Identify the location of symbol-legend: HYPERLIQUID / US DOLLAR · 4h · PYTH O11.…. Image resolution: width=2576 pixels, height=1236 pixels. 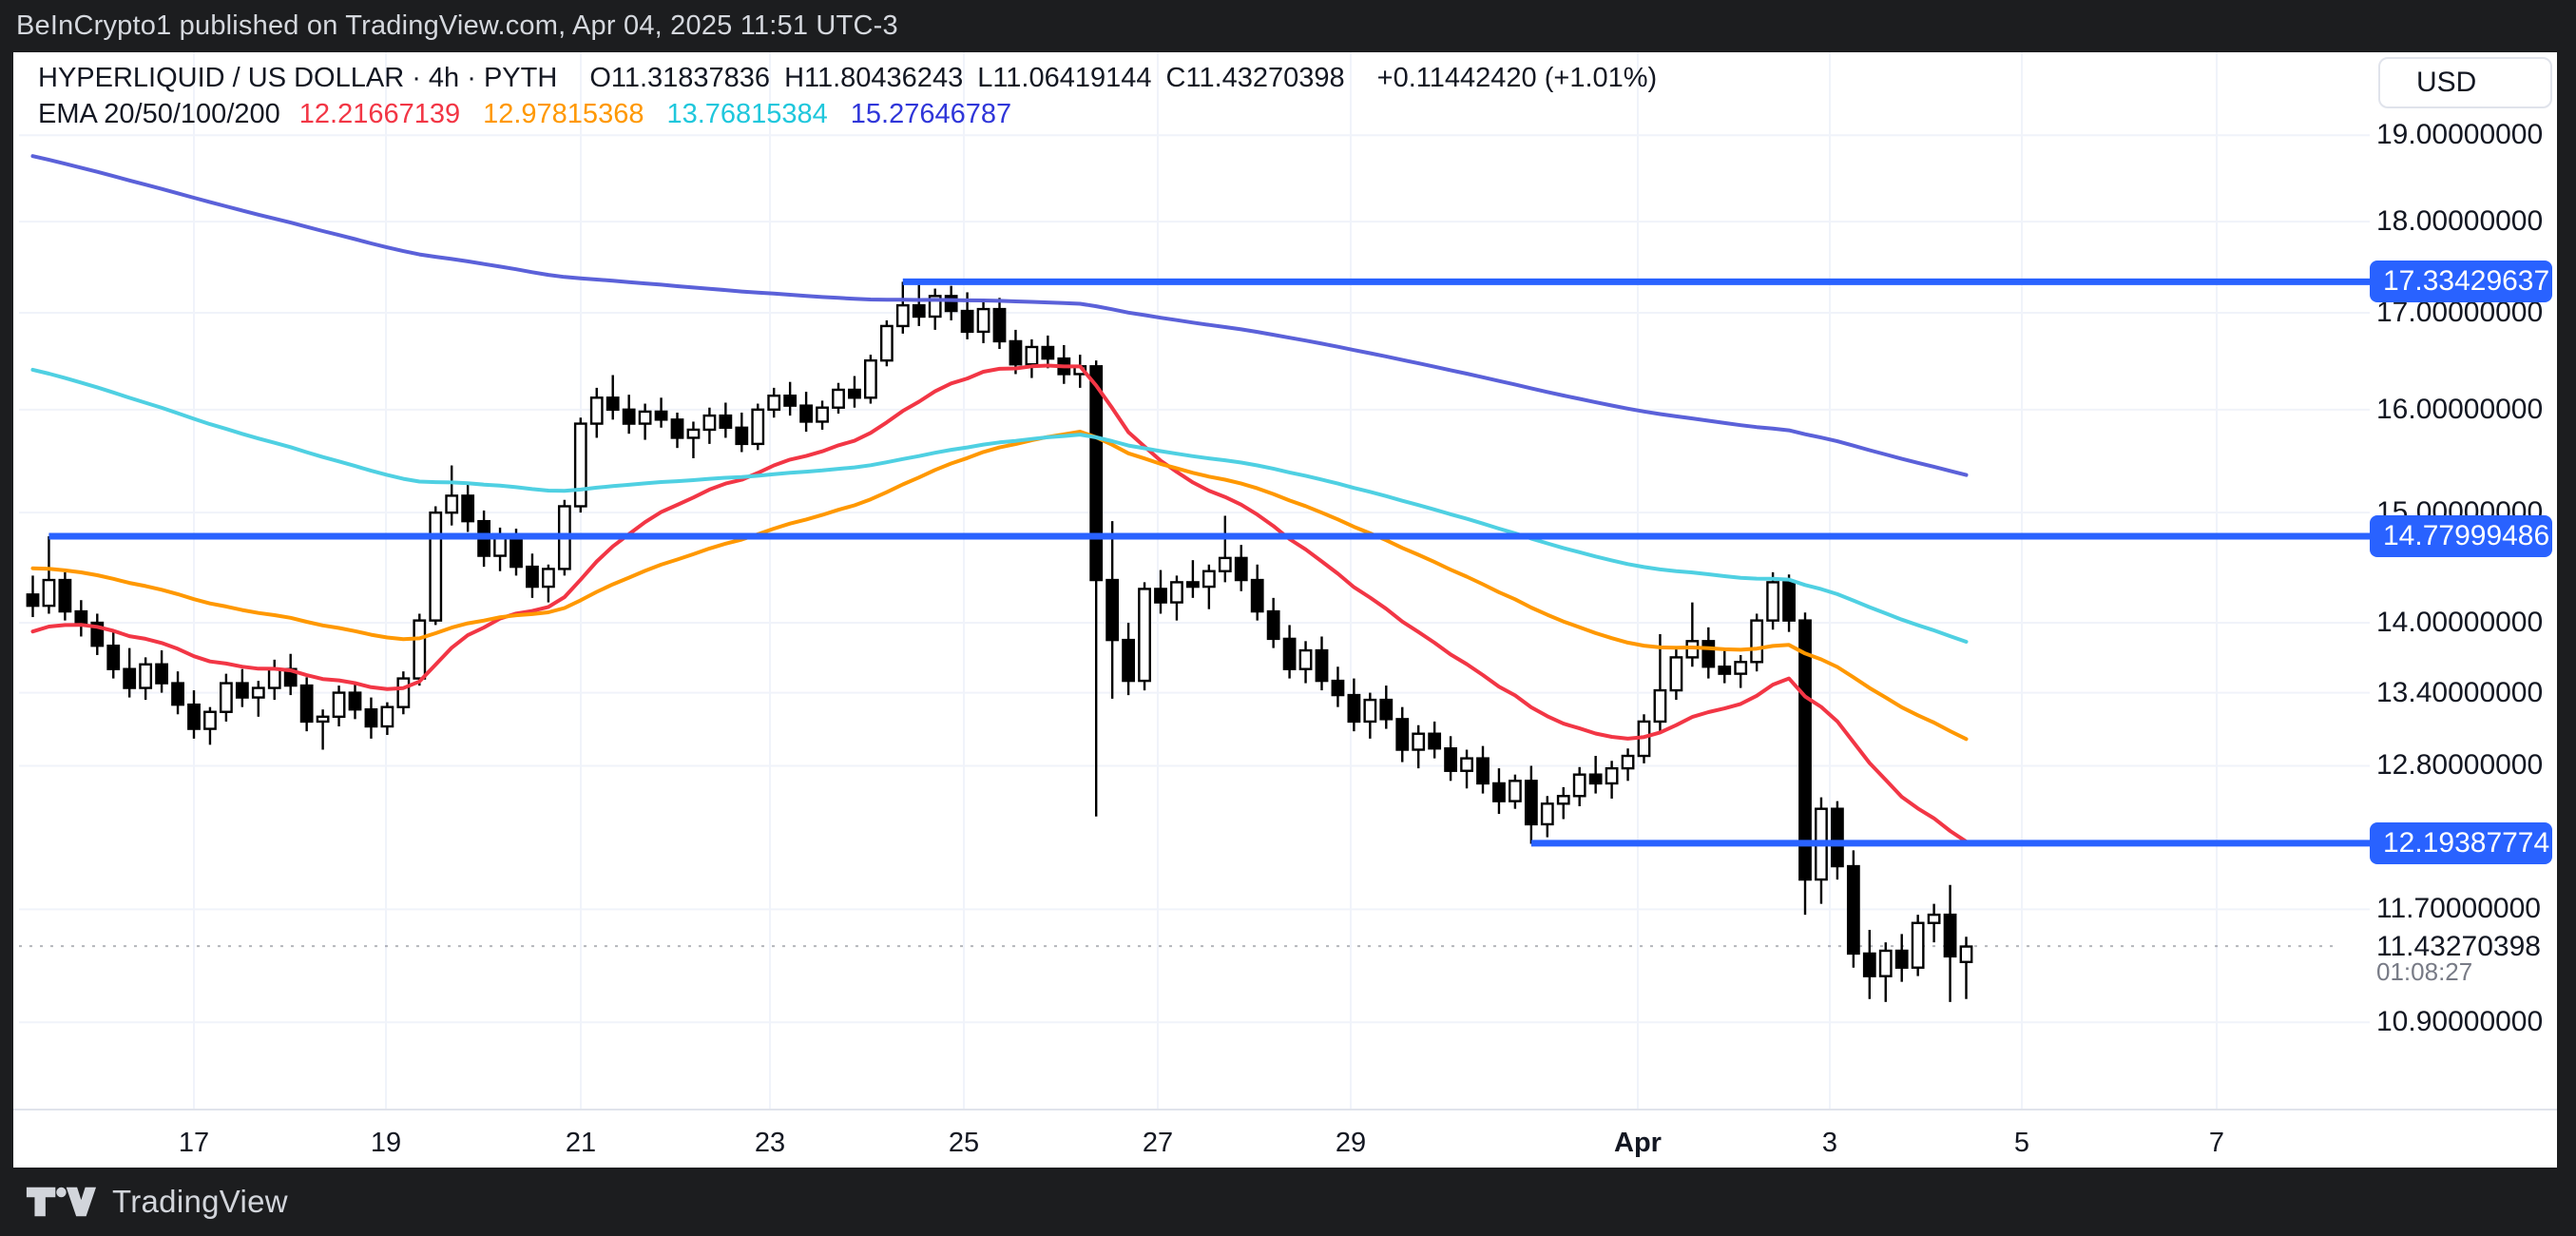
(847, 78).